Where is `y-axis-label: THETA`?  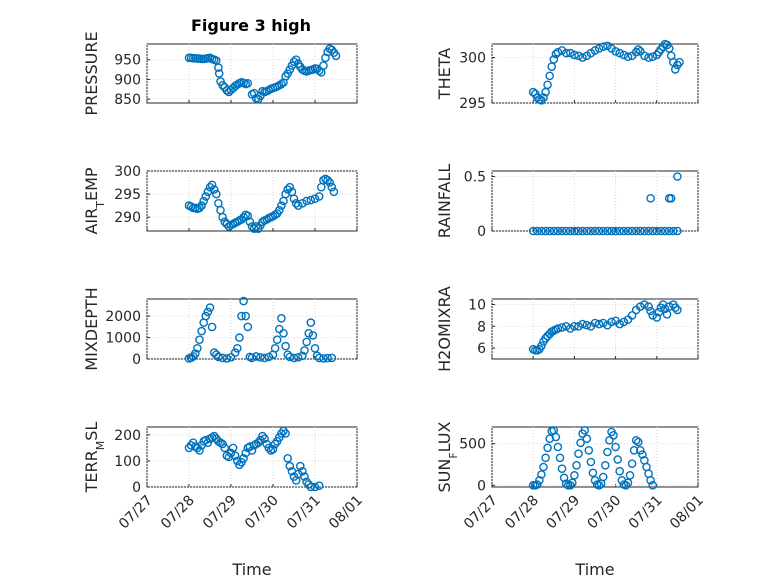
y-axis-label: THETA is located at coordinates (444, 74).